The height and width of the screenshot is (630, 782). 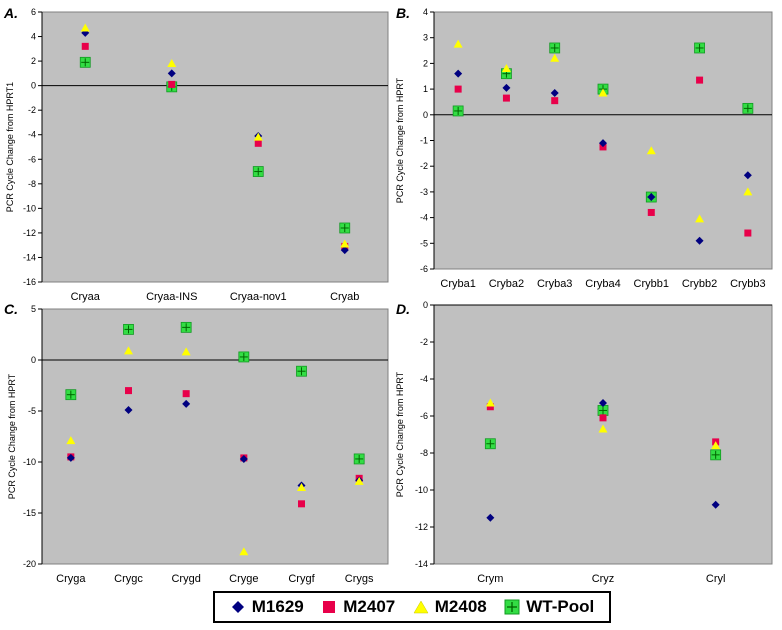 I want to click on square-marker-icon, so click(x=329, y=607).